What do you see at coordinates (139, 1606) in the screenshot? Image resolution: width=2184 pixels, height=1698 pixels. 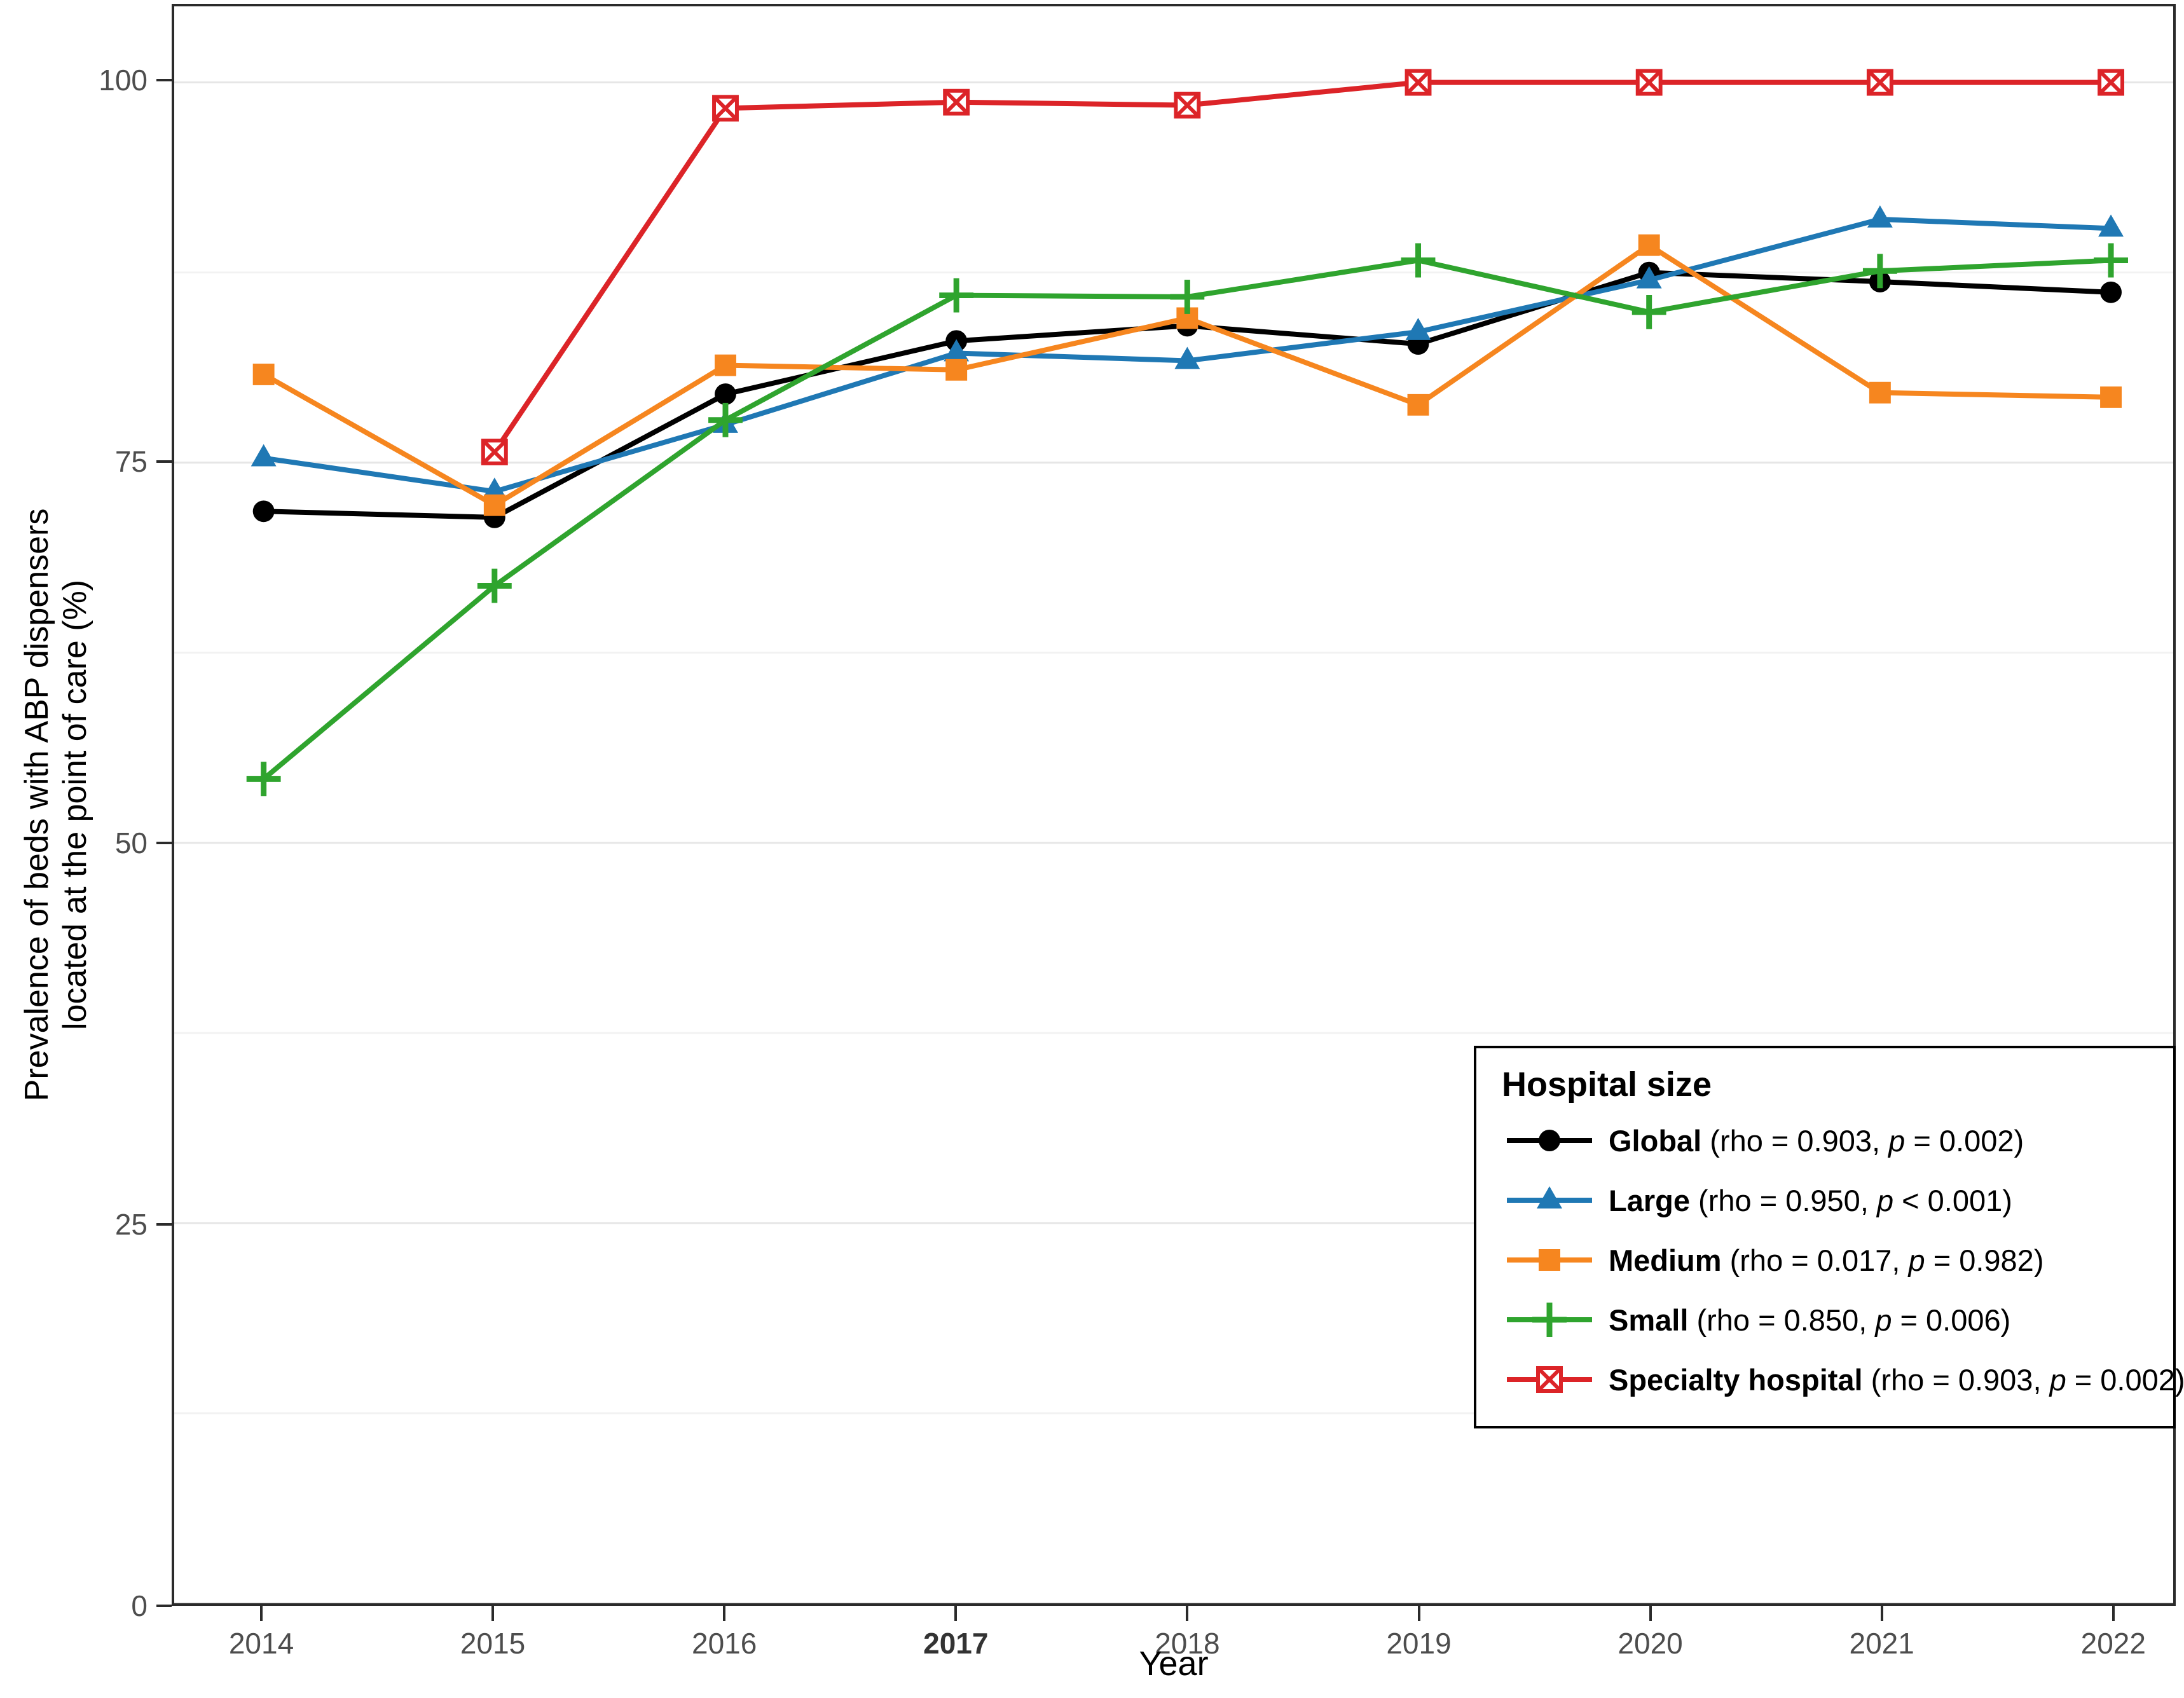 I see `y-tick-label: 0` at bounding box center [139, 1606].